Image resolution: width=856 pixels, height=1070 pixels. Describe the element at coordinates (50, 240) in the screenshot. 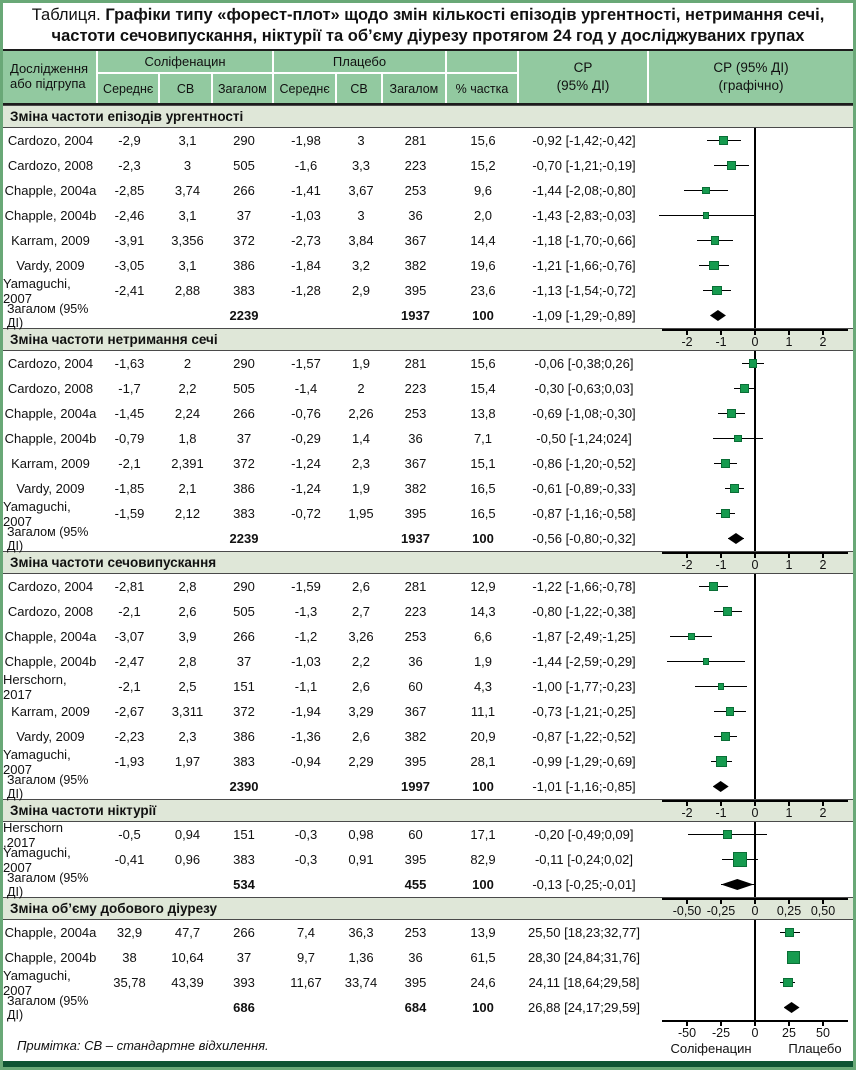

I see `study-name-cell: Karram, 2009` at that location.